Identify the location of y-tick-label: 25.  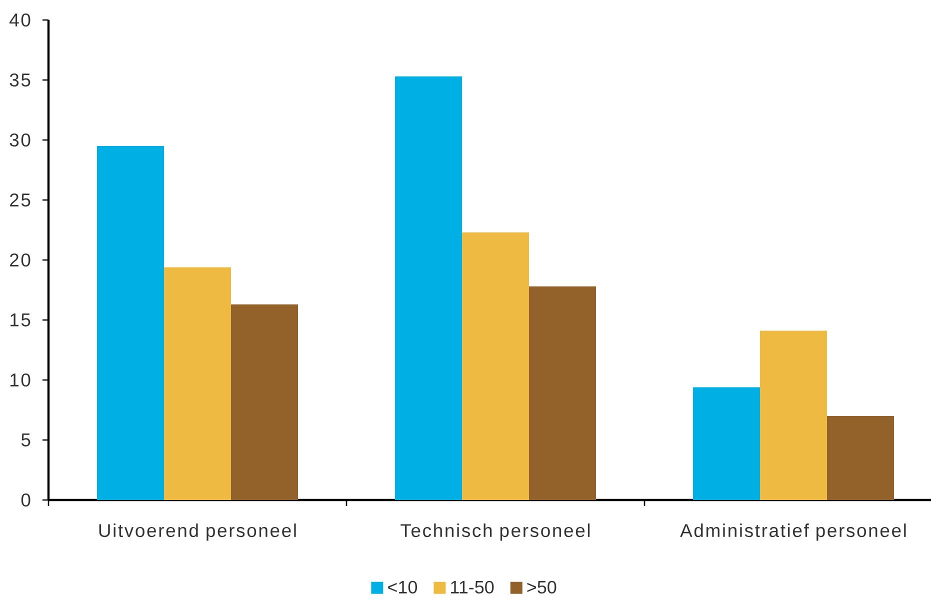
(20, 200).